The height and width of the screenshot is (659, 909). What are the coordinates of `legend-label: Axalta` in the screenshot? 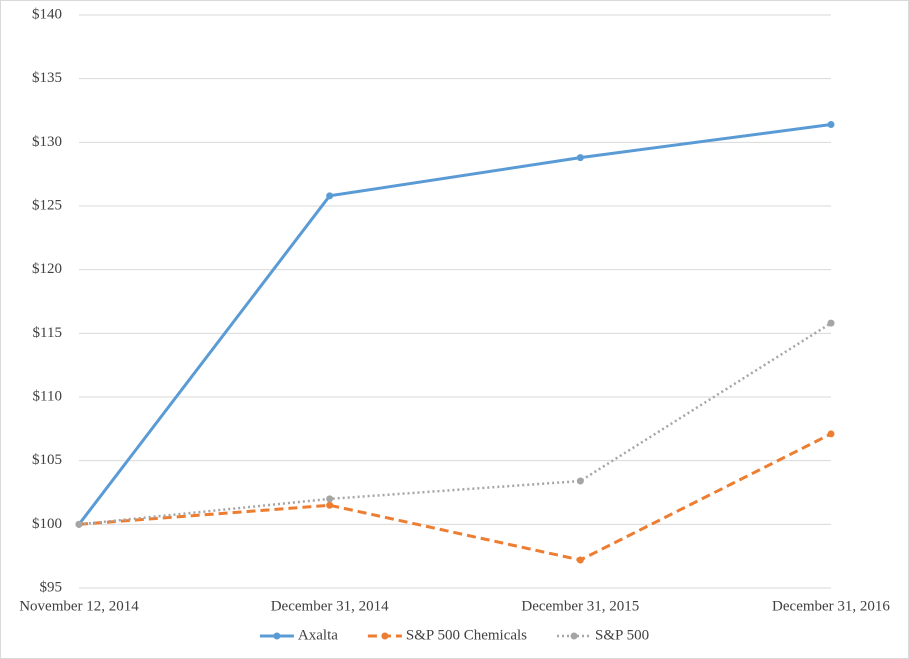 It's located at (318, 635).